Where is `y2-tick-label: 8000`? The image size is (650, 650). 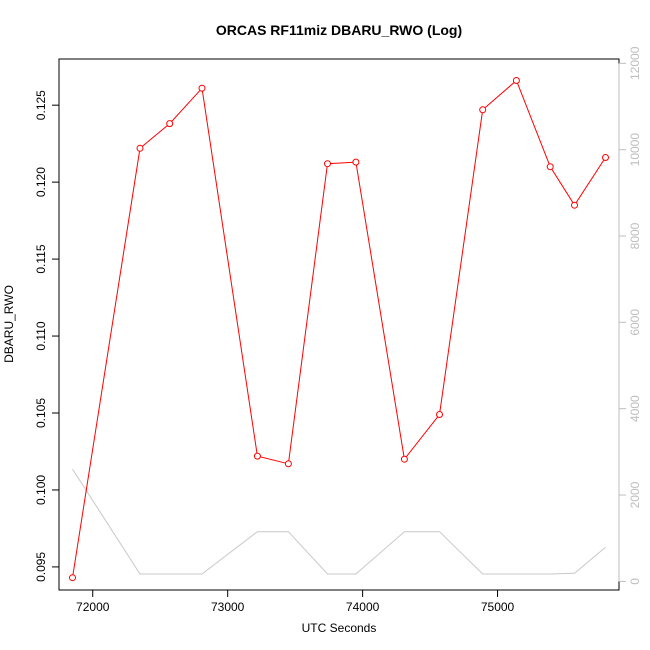
y2-tick-label: 8000 is located at coordinates (635, 235).